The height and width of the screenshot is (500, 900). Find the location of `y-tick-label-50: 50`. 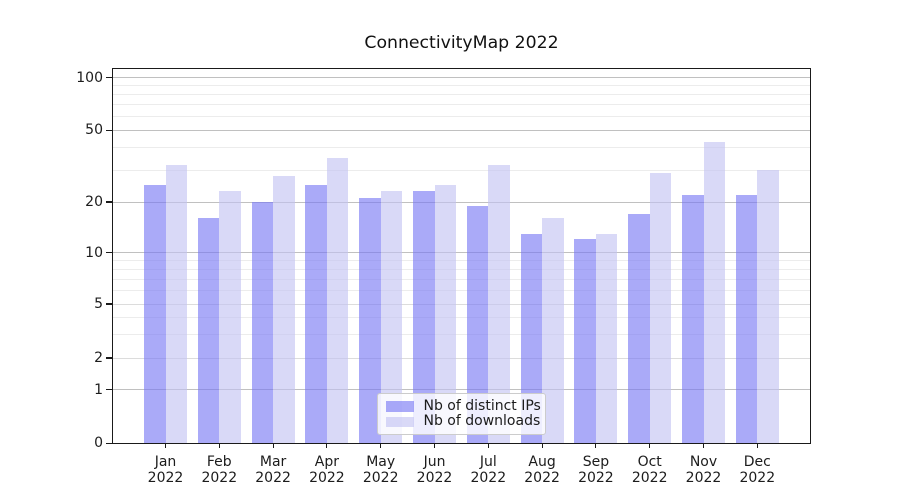

y-tick-label-50: 50 is located at coordinates (94, 130).